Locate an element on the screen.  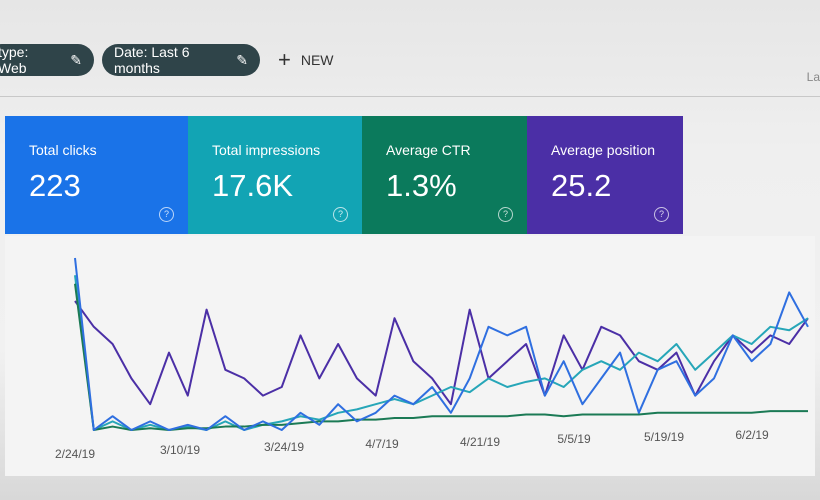
x-tick-label: 3/10/19 is located at coordinates (180, 450).